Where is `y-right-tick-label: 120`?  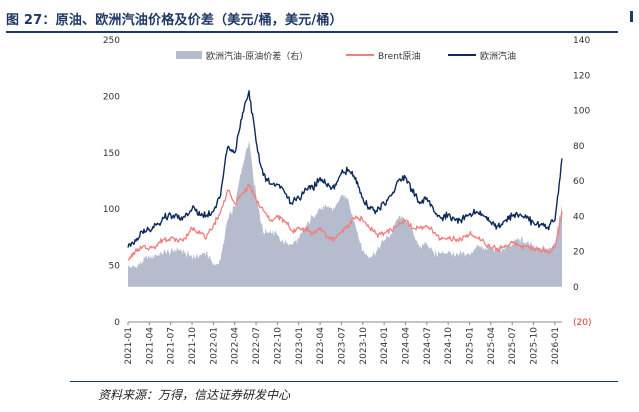
y-right-tick-label: 120 is located at coordinates (581, 76).